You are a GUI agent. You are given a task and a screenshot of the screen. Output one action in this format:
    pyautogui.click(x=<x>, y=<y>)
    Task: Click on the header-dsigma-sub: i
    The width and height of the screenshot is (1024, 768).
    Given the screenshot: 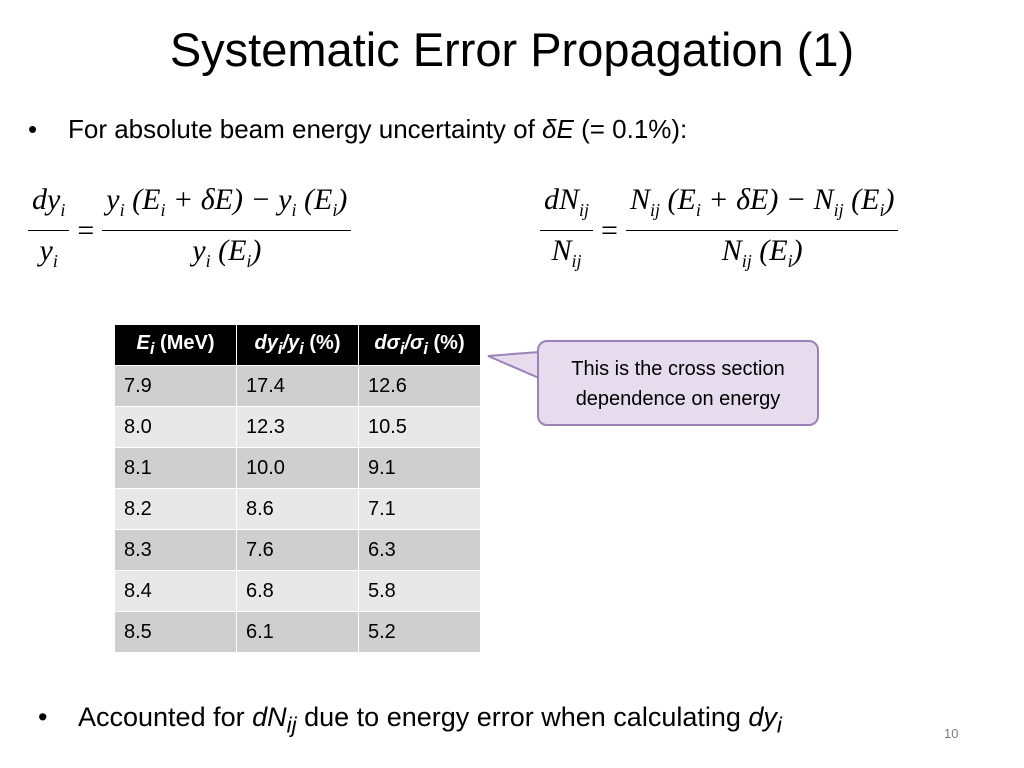 What is the action you would take?
    pyautogui.click(x=402, y=348)
    